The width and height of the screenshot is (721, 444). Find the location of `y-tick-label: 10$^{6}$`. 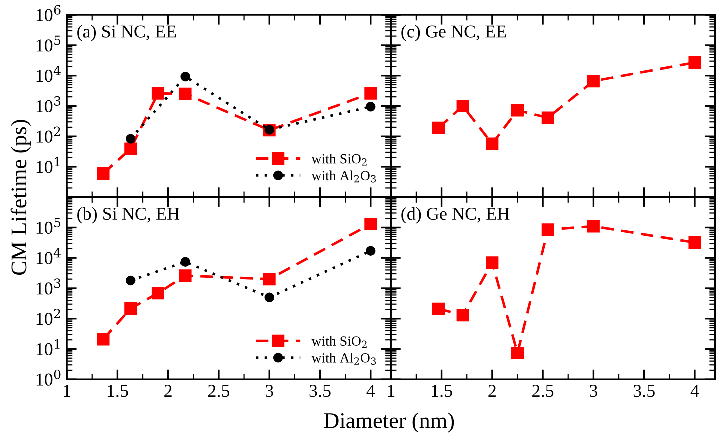

y-tick-label: 10$^{6}$ is located at coordinates (48, 13).